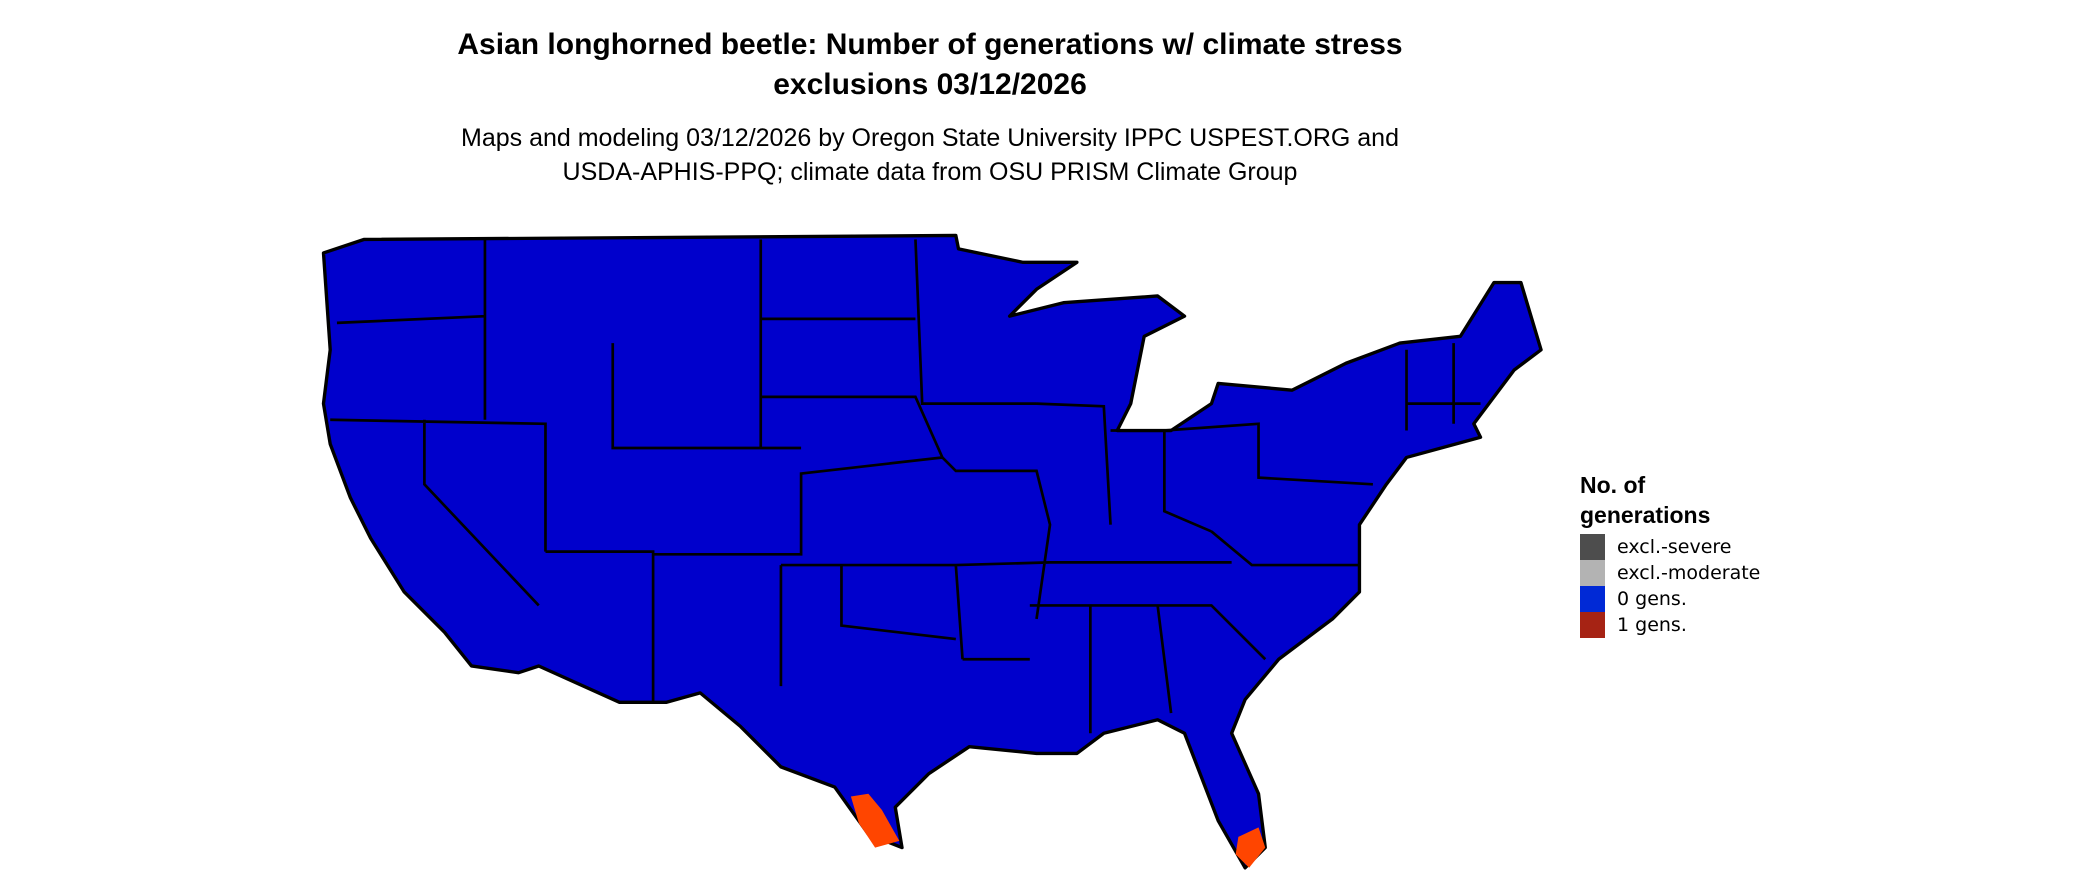 This screenshot has height=892, width=2100. What do you see at coordinates (875, 820) in the screenshot?
I see `south-texas-one-gen-area` at bounding box center [875, 820].